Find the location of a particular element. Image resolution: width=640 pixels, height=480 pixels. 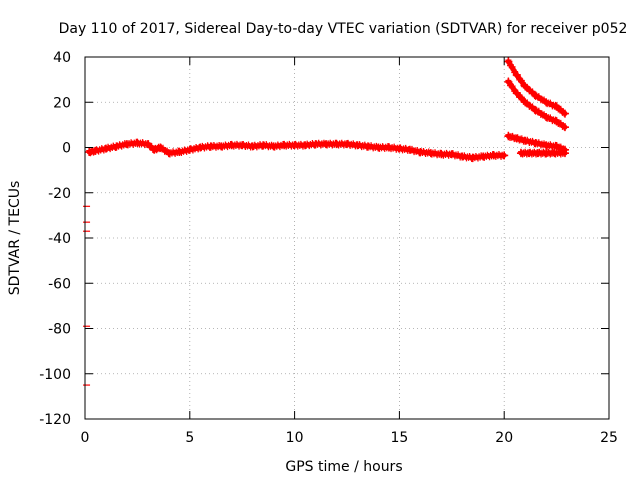

x-tick-label: 15 is located at coordinates (399, 438).